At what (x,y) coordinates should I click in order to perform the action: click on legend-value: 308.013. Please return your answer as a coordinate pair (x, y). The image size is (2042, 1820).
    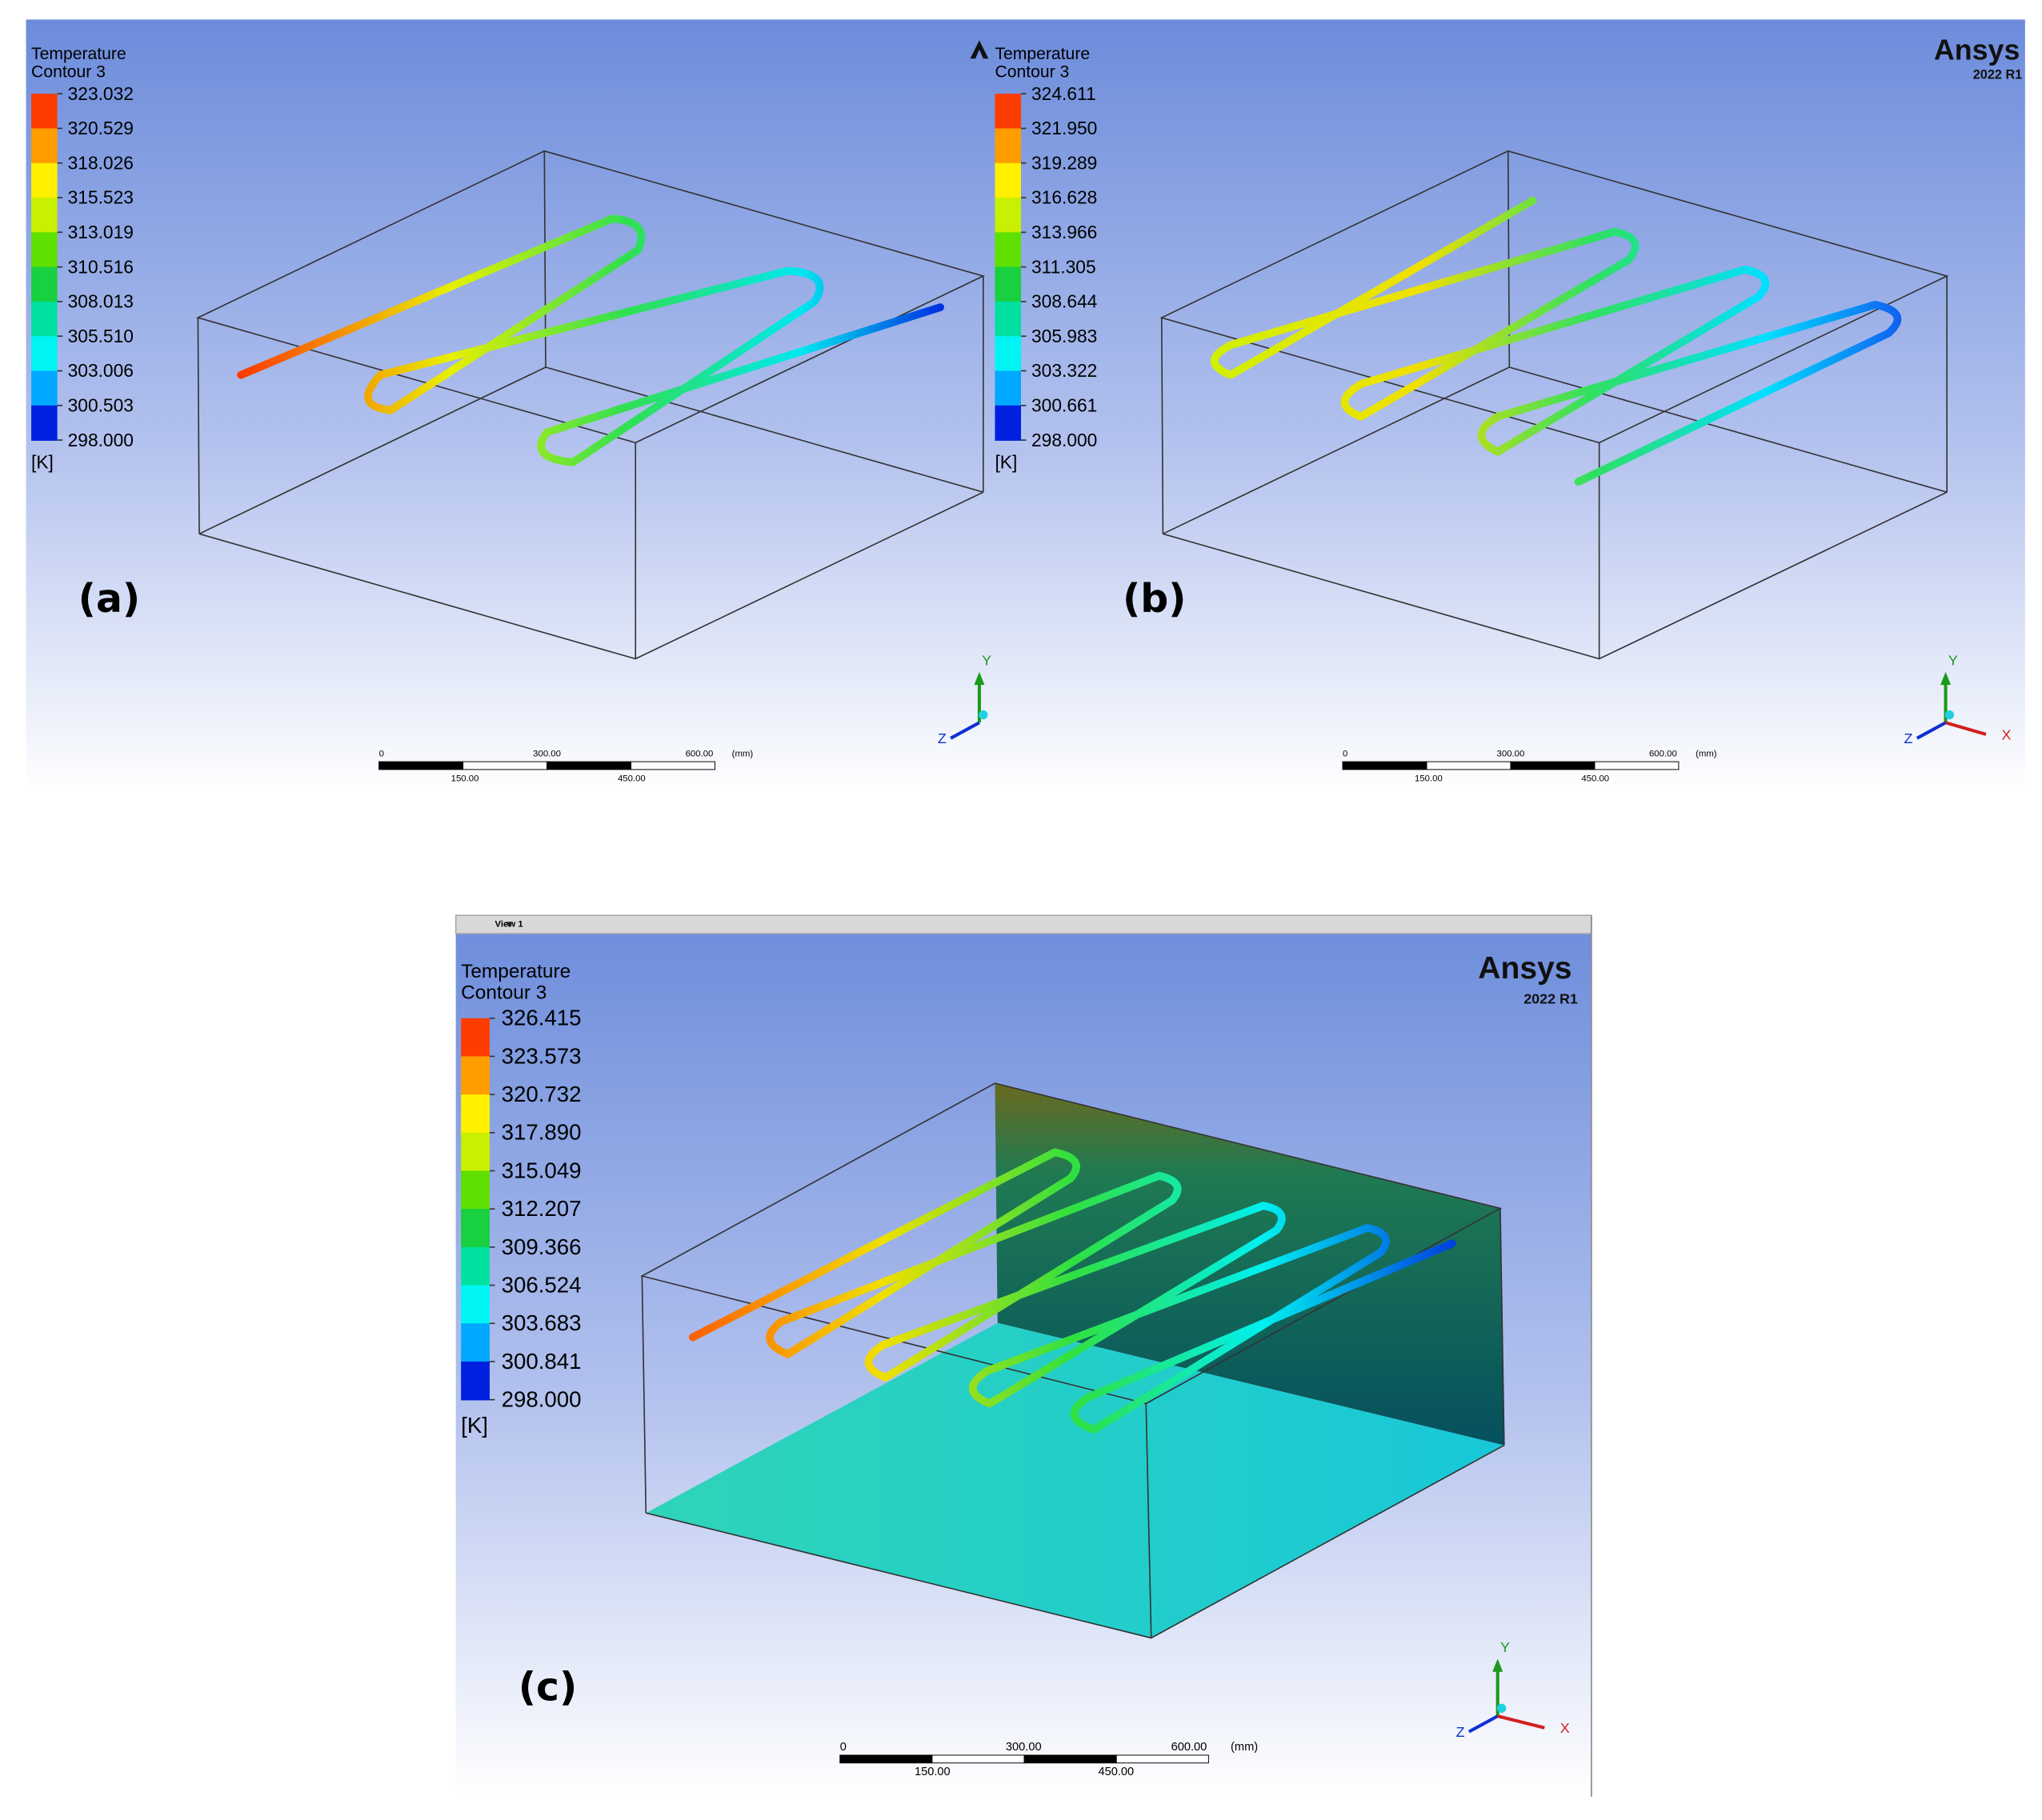
    Looking at the image, I should click on (101, 301).